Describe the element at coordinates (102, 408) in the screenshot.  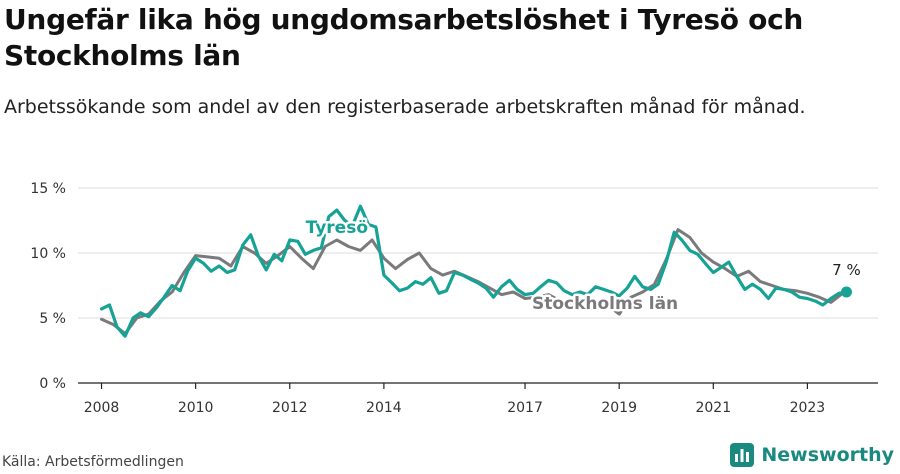
I see `x-tick-label: 2008` at that location.